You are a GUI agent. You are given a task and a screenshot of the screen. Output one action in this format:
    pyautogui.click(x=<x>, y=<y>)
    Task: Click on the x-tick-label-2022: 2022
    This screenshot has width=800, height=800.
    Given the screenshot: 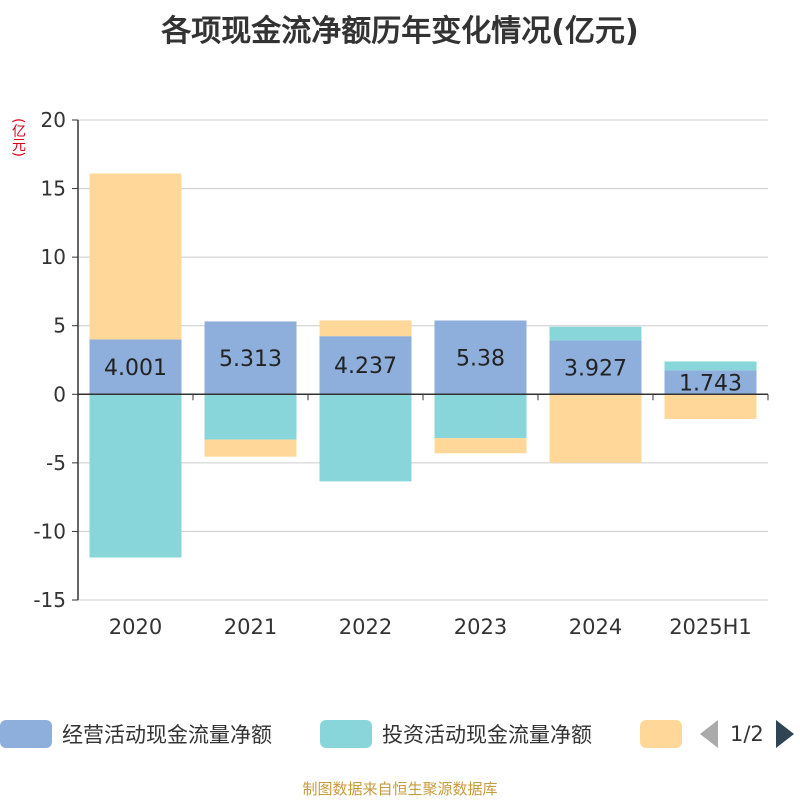 What is the action you would take?
    pyautogui.click(x=365, y=627)
    